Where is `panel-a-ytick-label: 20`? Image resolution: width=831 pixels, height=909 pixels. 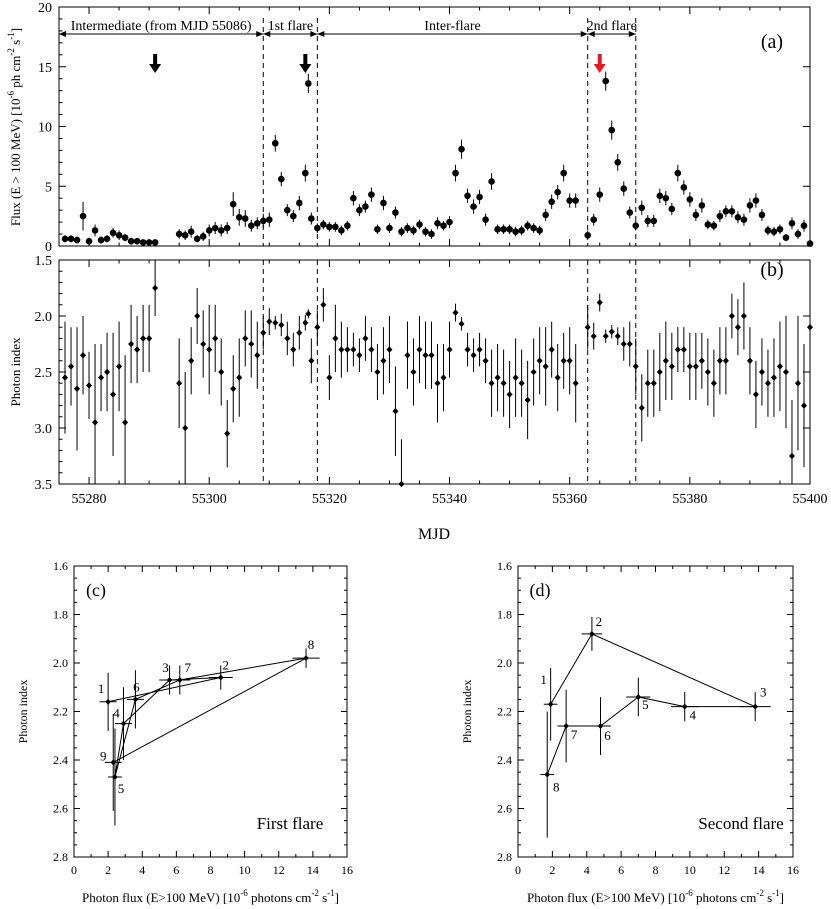 panel-a-ytick-label: 20 is located at coordinates (45, 8).